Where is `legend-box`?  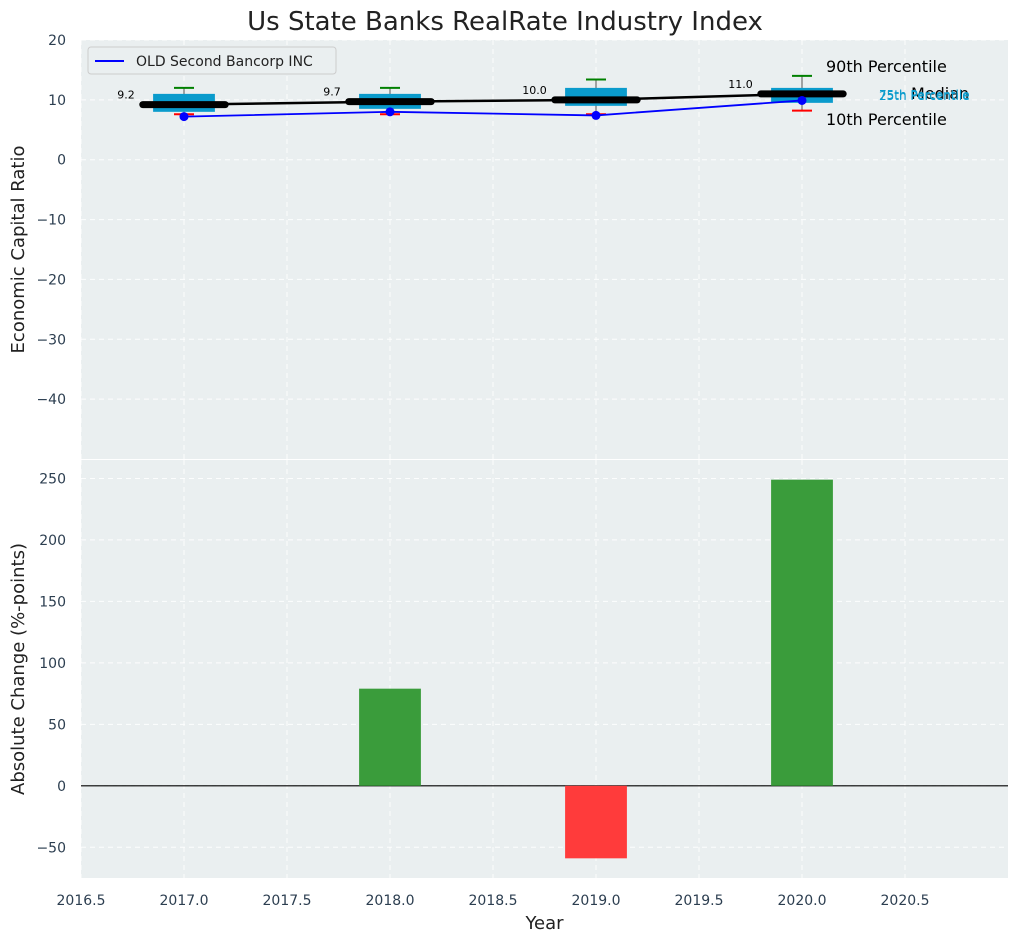 legend-box is located at coordinates (212, 60).